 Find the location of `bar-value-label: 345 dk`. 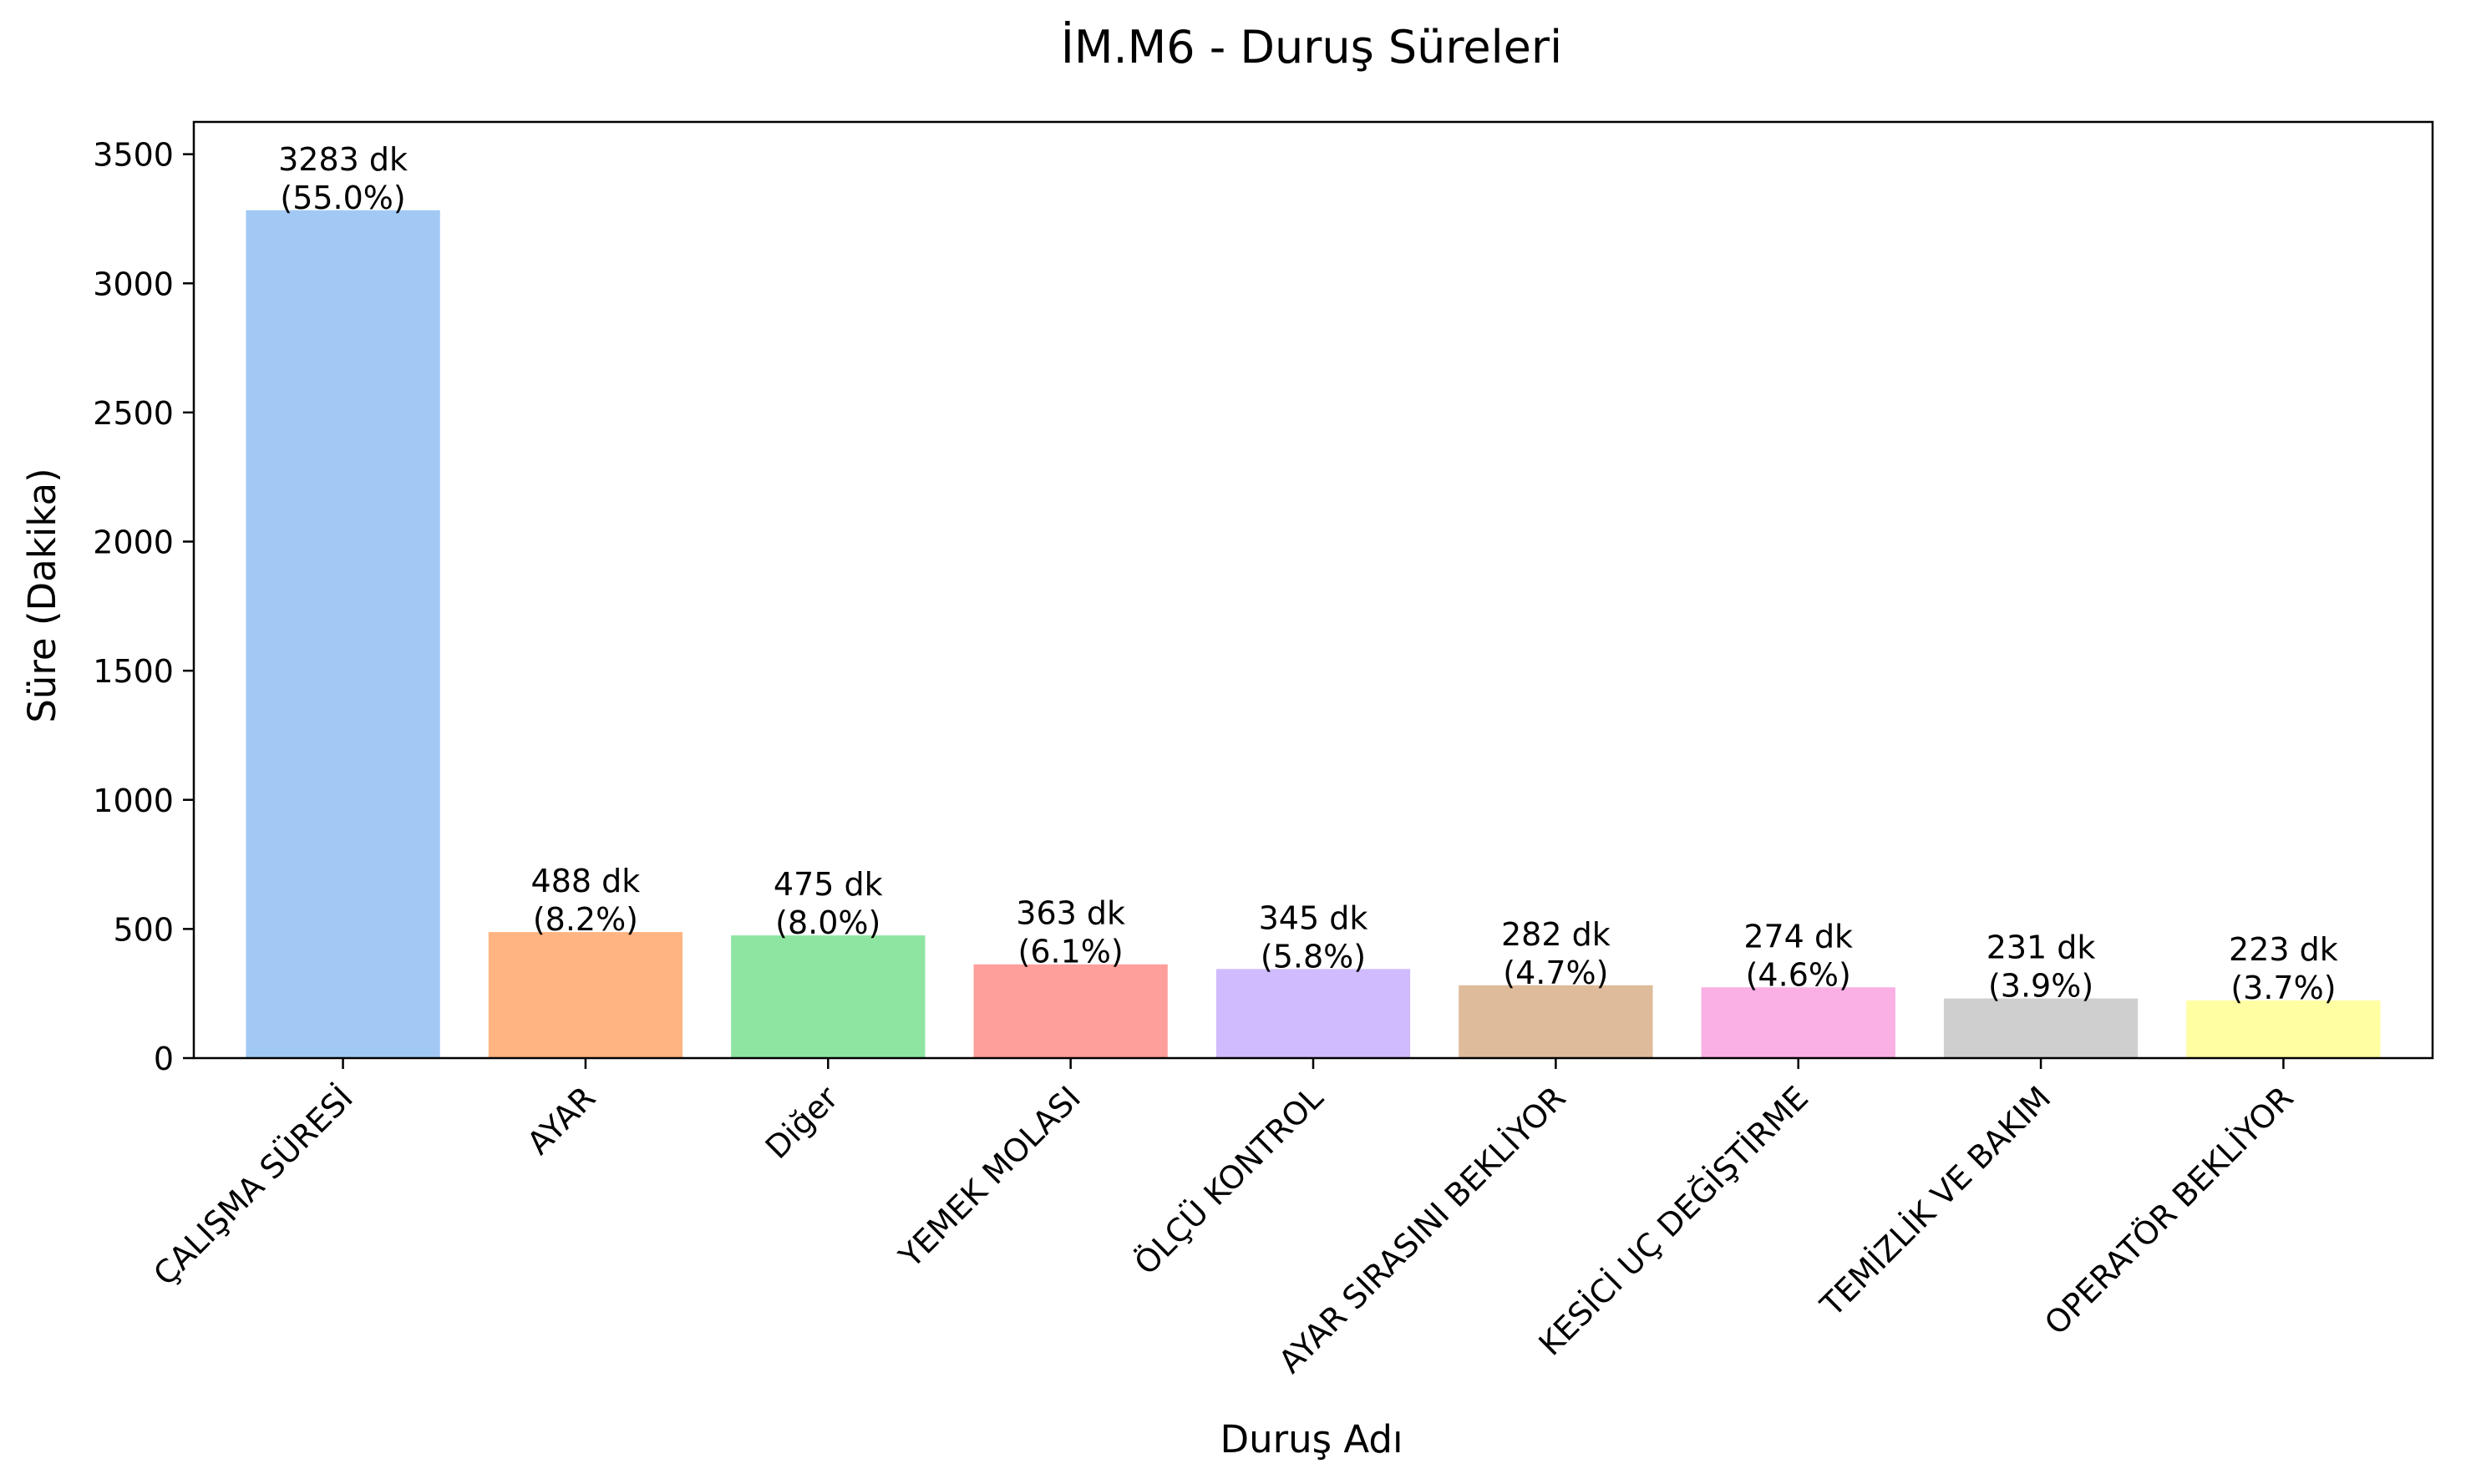

bar-value-label: 345 dk is located at coordinates (1313, 917).